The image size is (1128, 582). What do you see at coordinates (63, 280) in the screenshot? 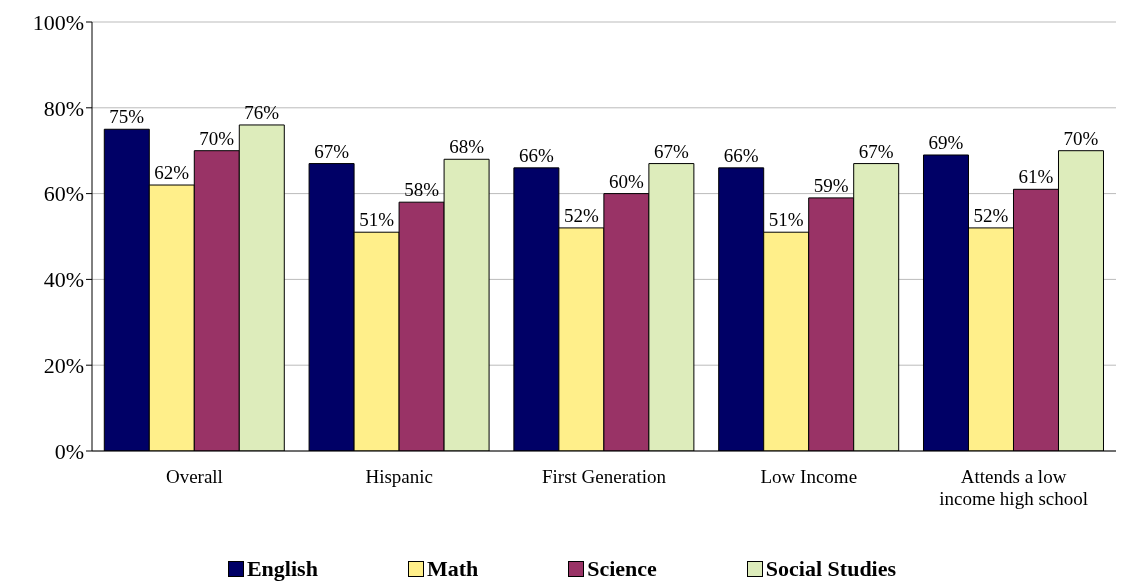
I see `y-tick-label: 40%` at bounding box center [63, 280].